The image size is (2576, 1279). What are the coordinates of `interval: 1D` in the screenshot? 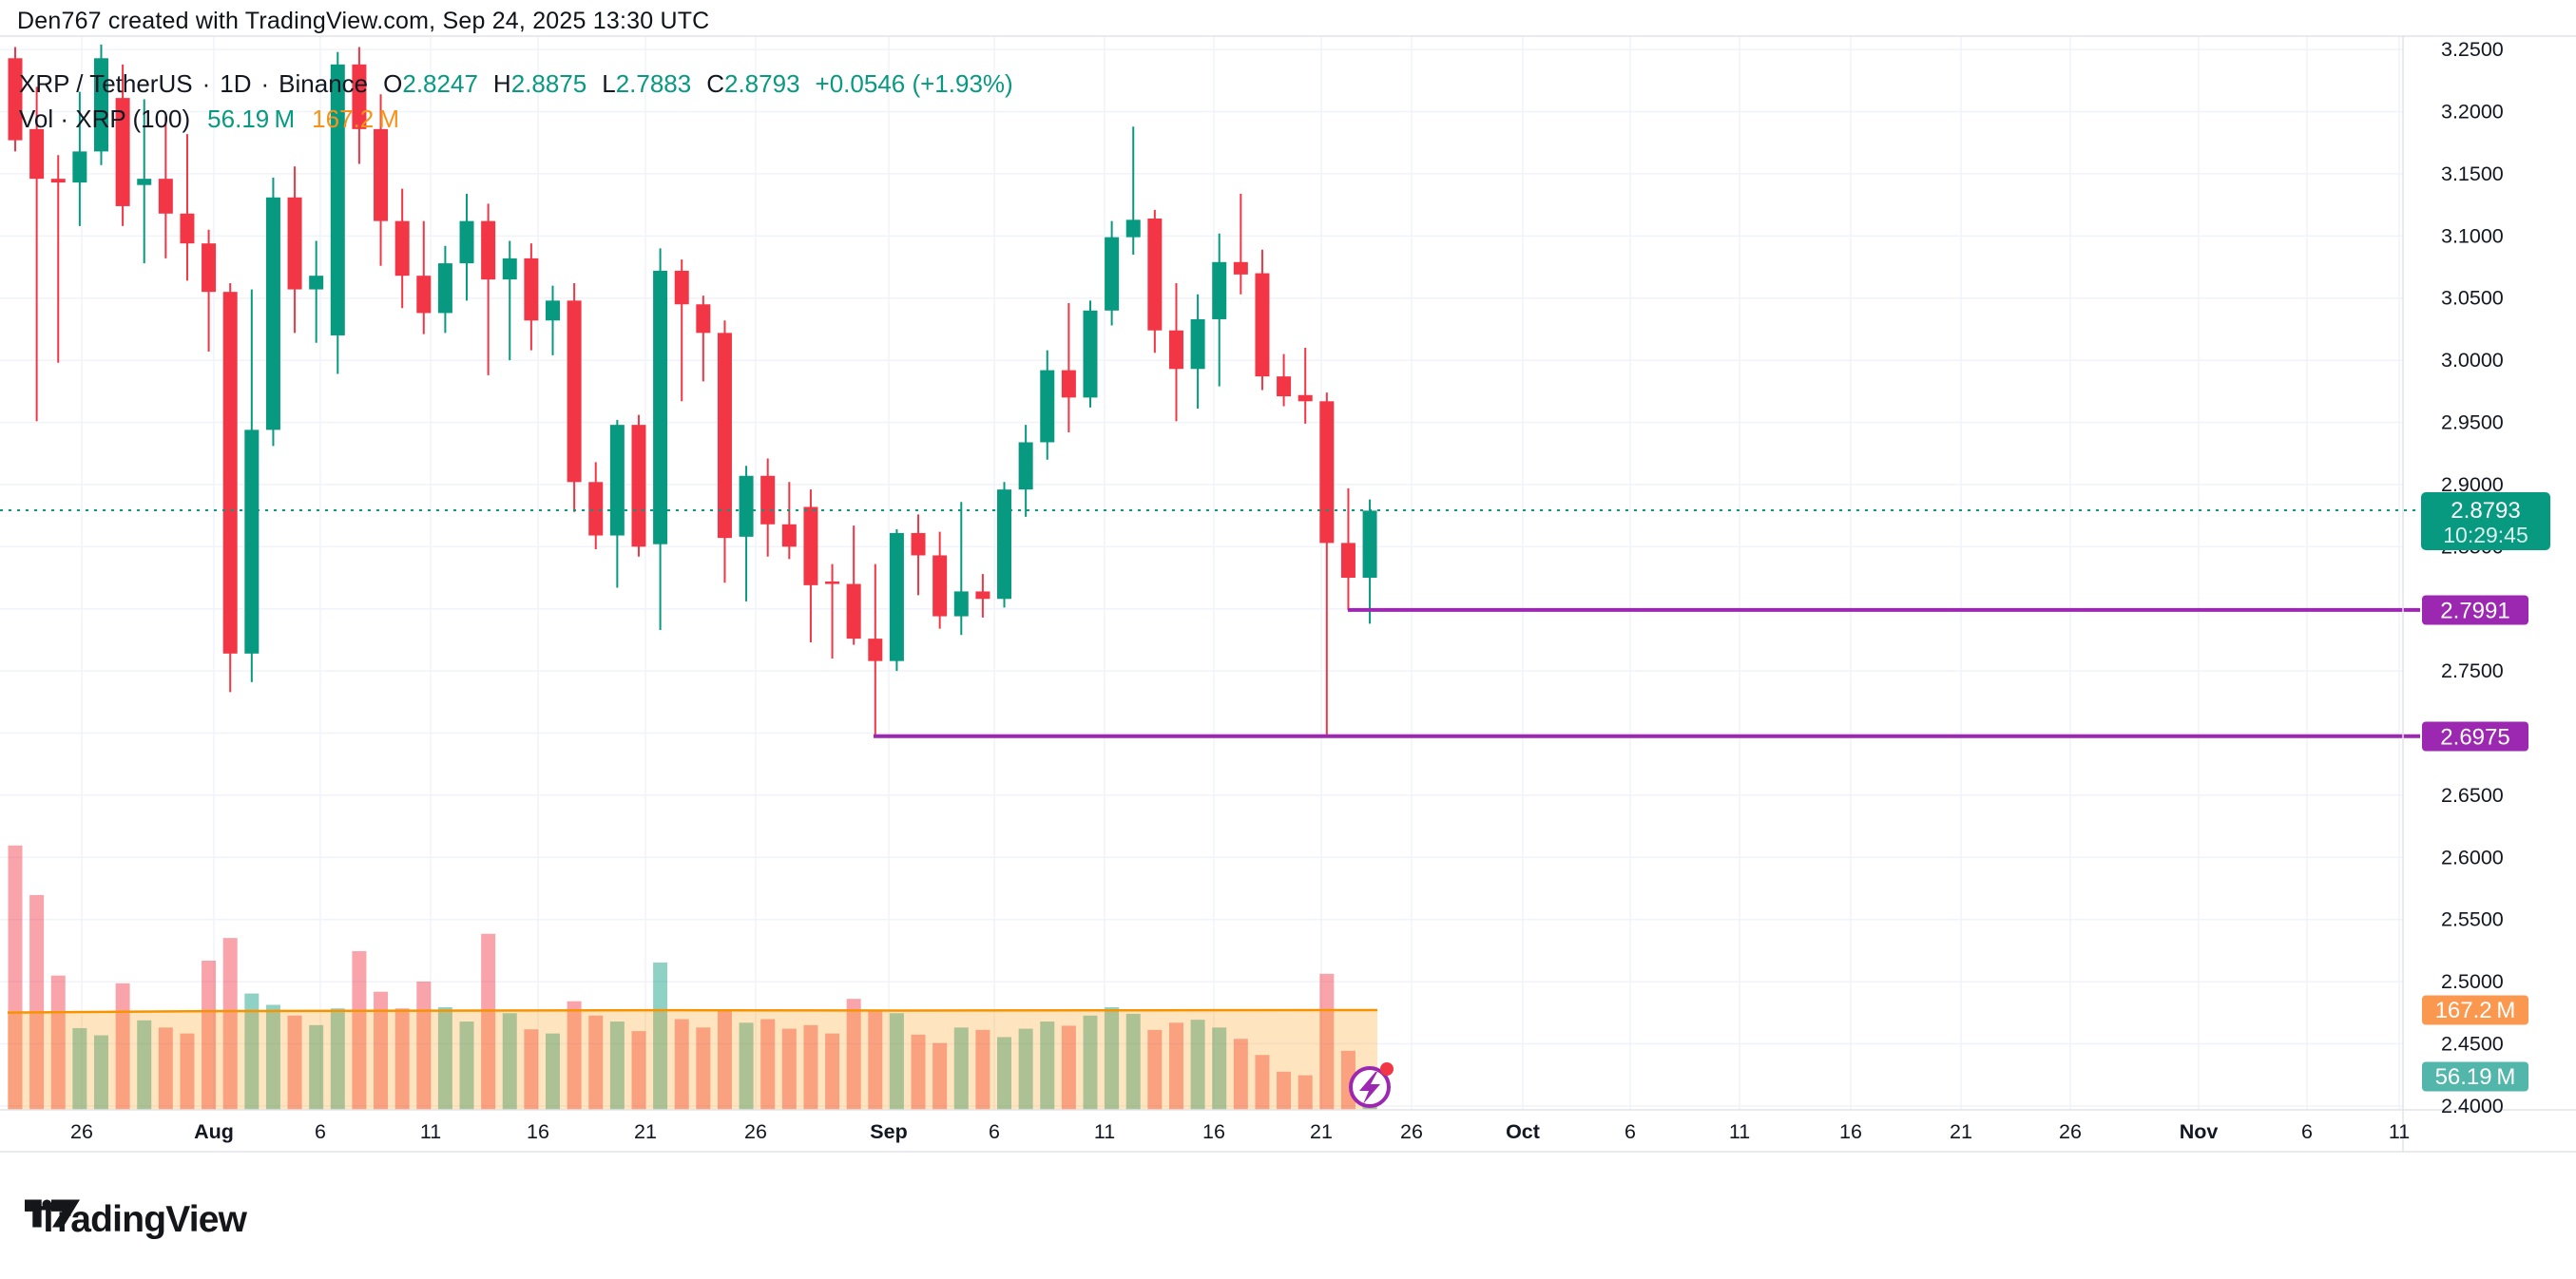 It's located at (236, 83).